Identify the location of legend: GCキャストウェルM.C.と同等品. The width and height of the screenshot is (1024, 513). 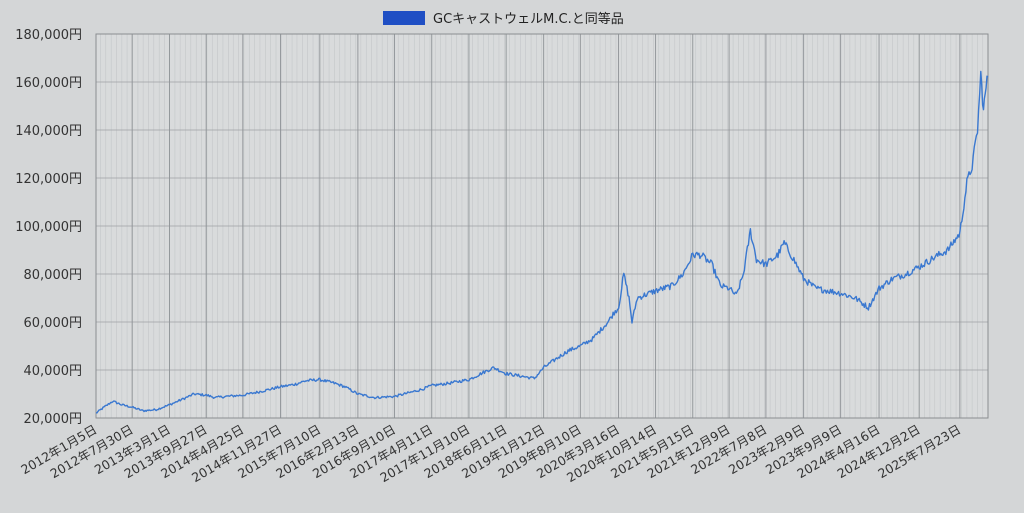
(503, 19).